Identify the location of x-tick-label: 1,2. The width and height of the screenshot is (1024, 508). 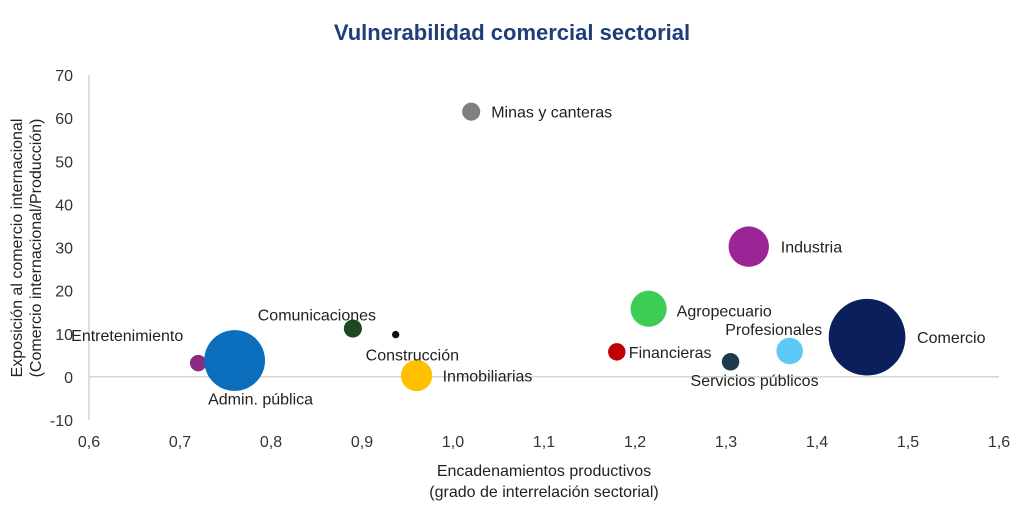
(635, 442).